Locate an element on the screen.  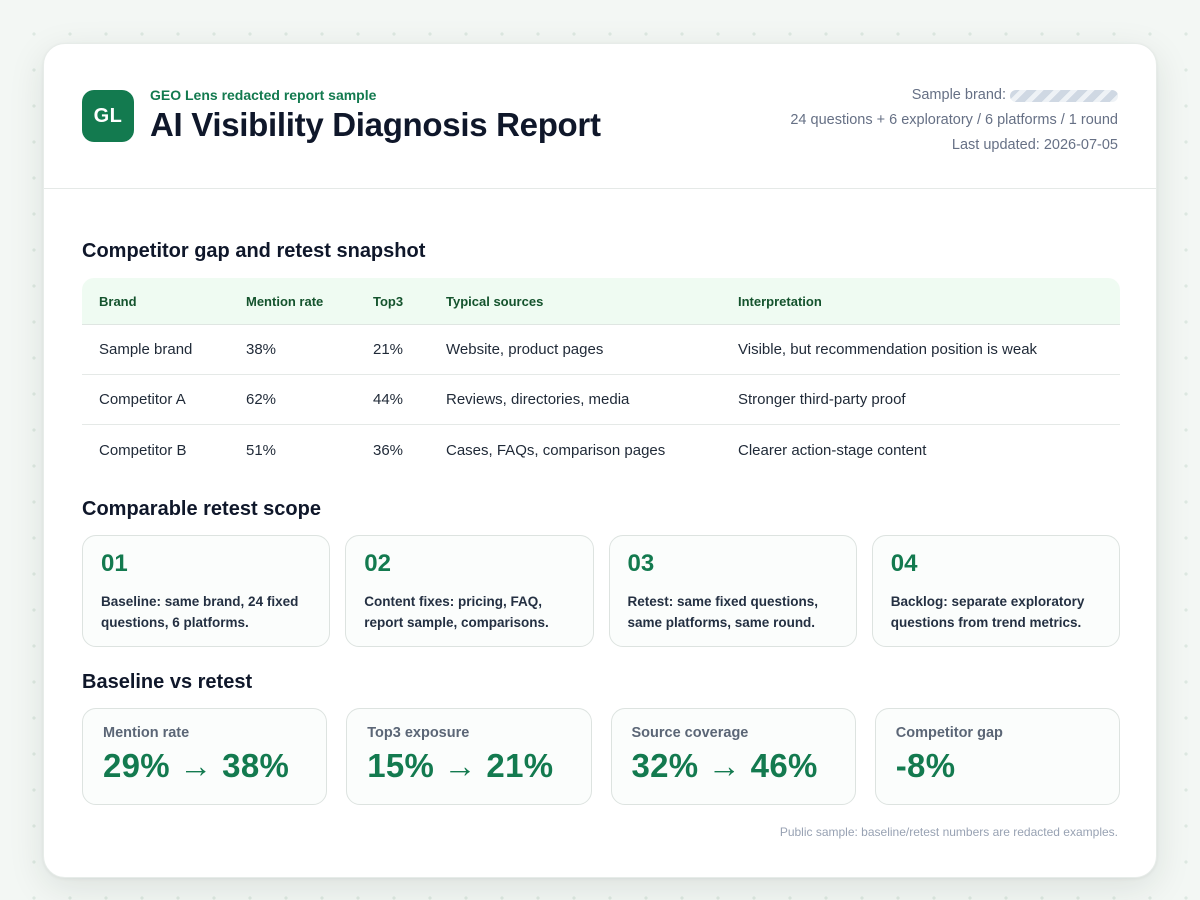
table-cell: 36% is located at coordinates (388, 450).